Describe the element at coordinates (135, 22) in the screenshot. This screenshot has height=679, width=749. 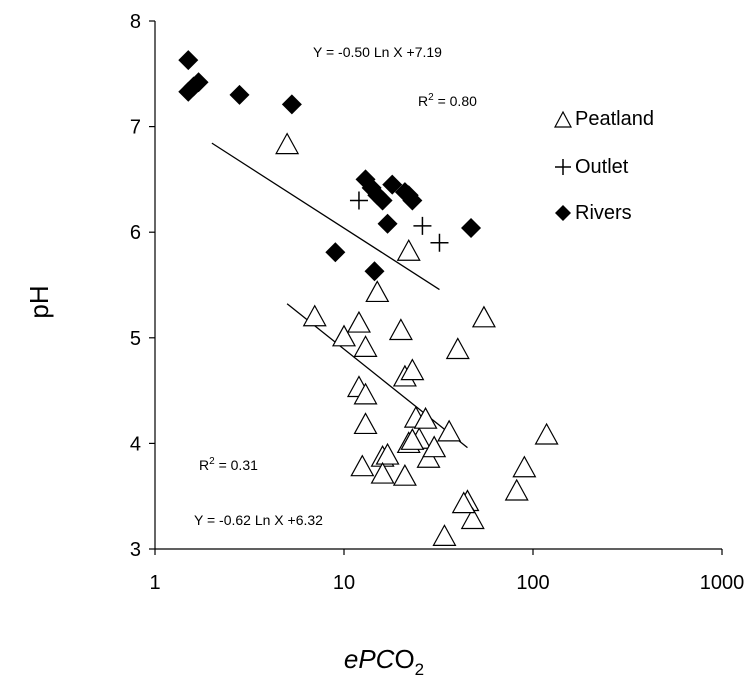
I see `y-tick-label: 8` at that location.